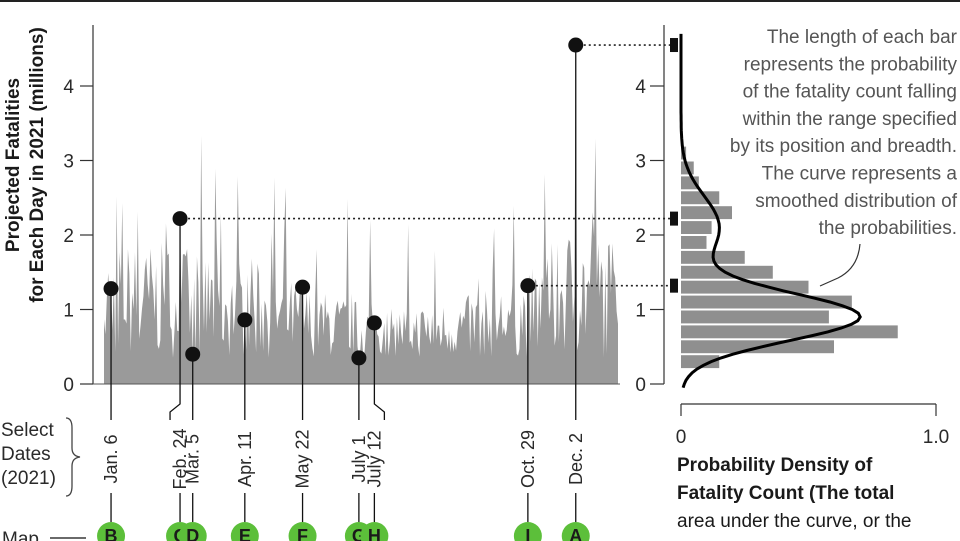  I want to click on map-badge-letter: E, so click(245, 533).